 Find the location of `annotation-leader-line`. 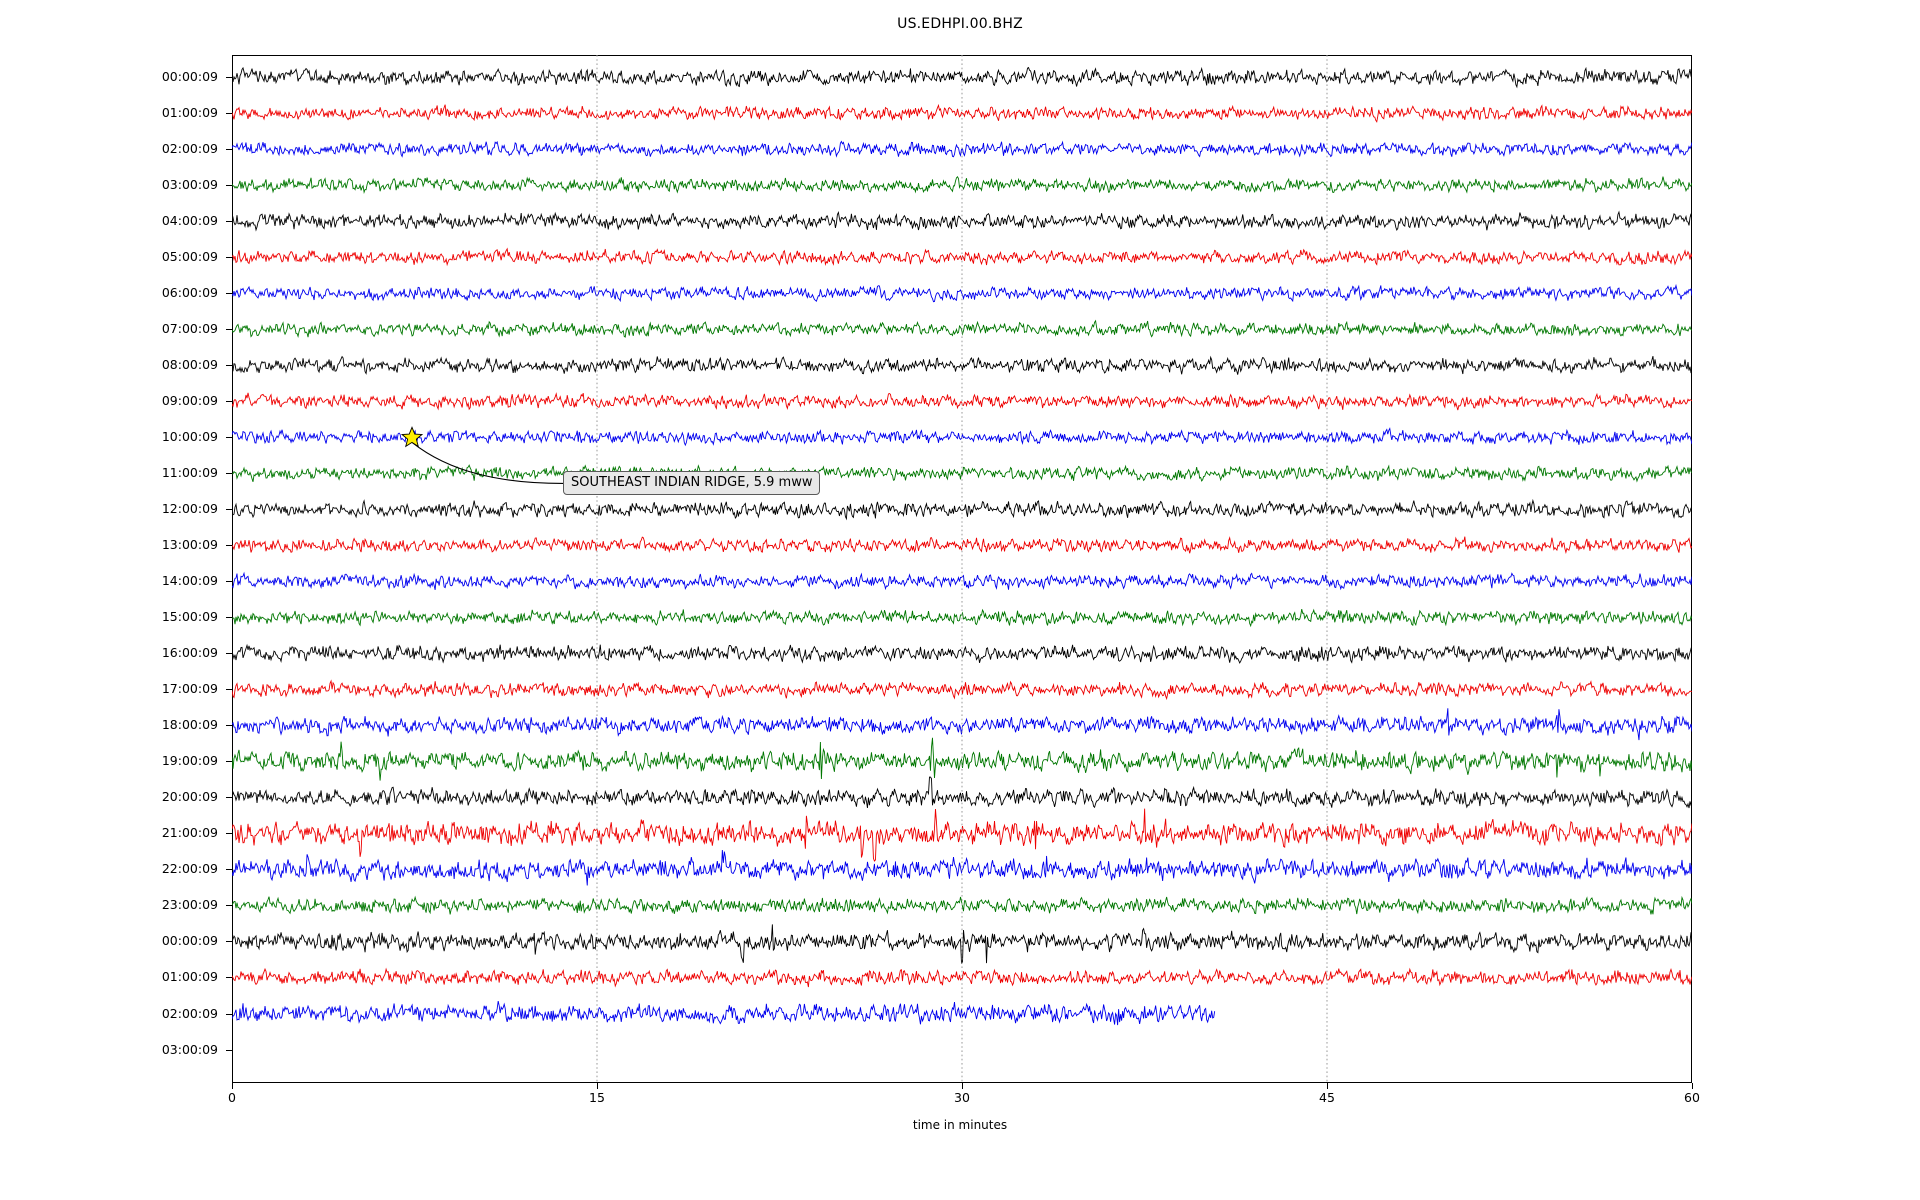

annotation-leader-line is located at coordinates (487, 462).